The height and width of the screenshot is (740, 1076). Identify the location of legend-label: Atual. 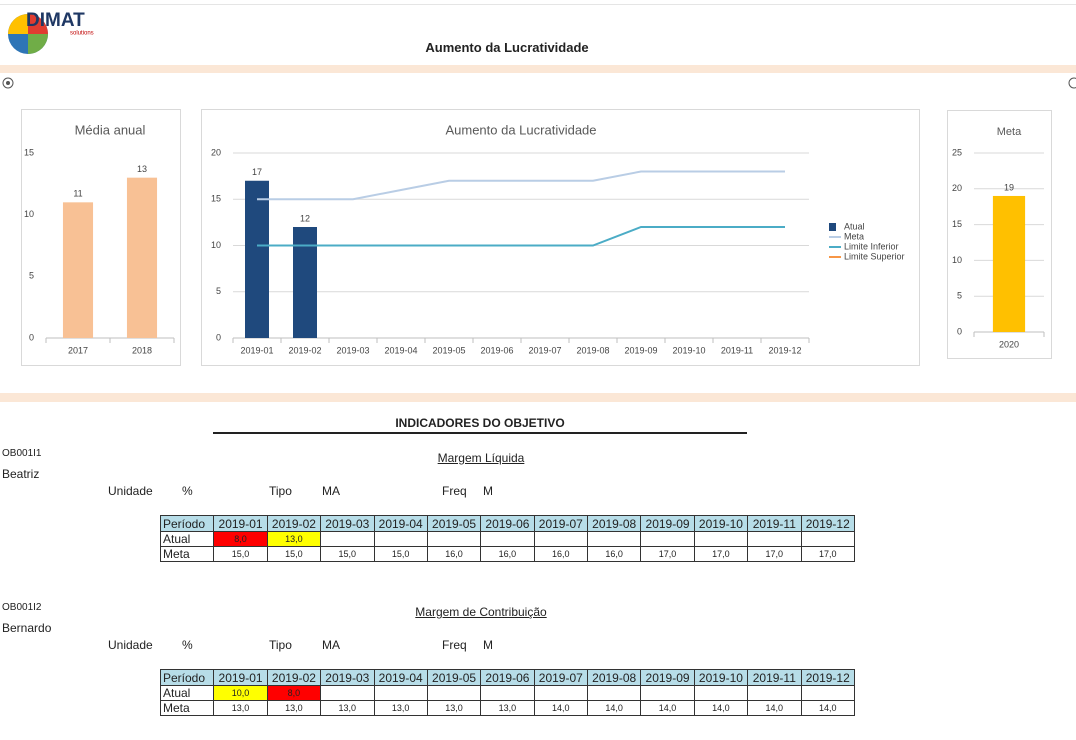
(854, 226).